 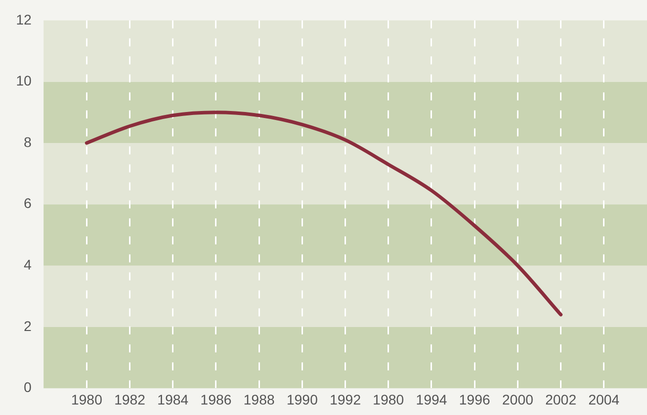 I want to click on x-tick-label: 1988, so click(x=259, y=399).